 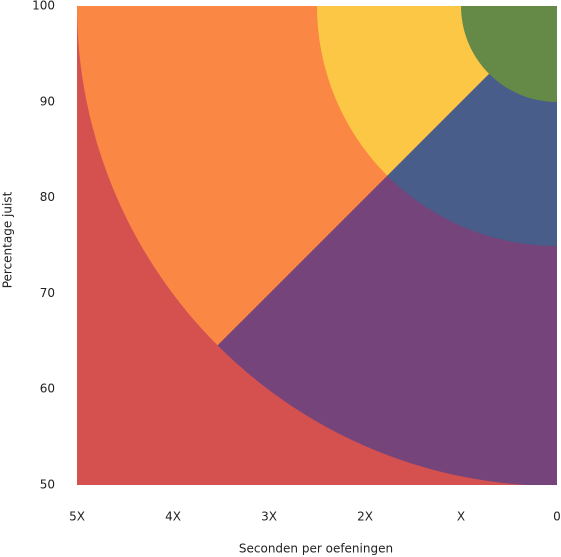 I want to click on y-tick-label: 90, so click(x=47, y=101).